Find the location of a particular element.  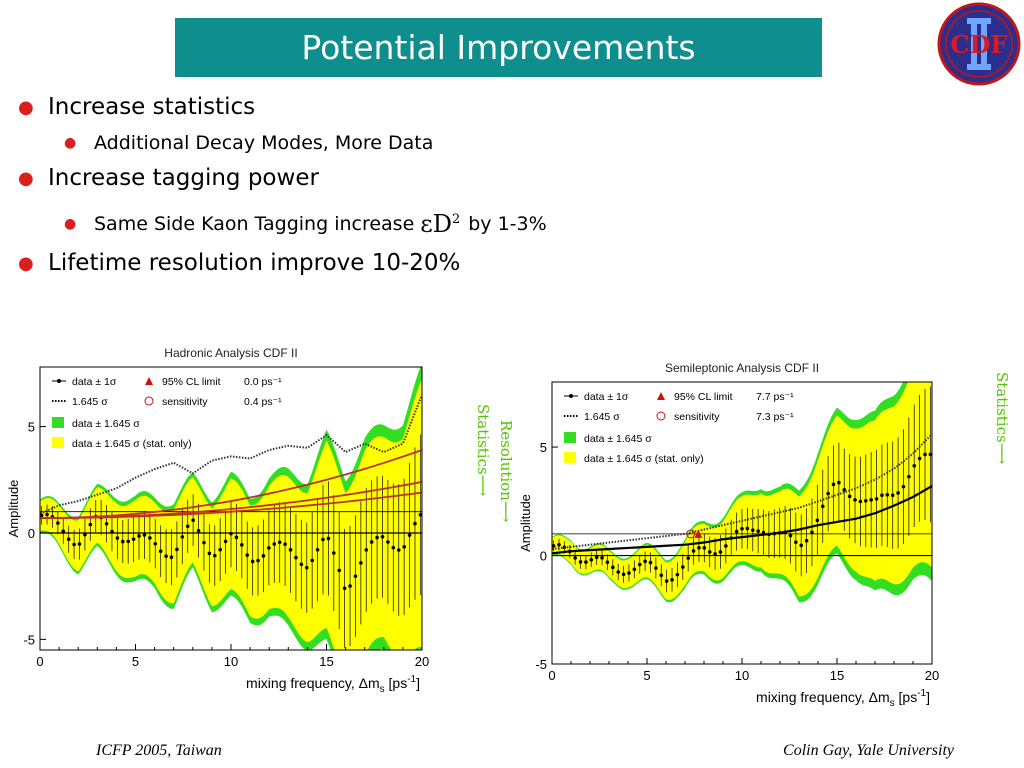

plot-title: Hadronic Analysis CDF II is located at coordinates (230, 353).